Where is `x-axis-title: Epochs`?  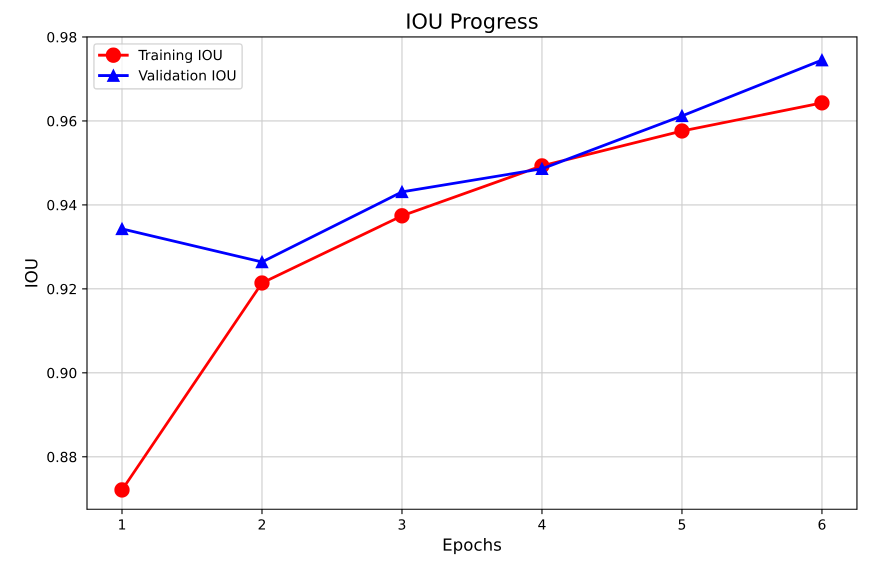 x-axis-title: Epochs is located at coordinates (473, 546).